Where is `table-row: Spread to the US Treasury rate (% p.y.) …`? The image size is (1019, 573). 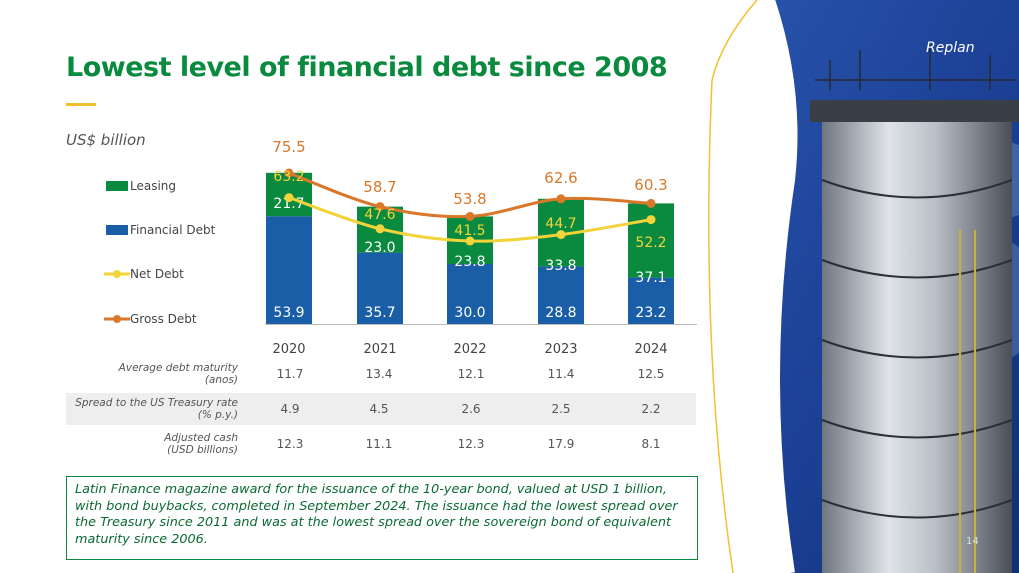 table-row: Spread to the US Treasury rate (% p.y.) … is located at coordinates (381, 409).